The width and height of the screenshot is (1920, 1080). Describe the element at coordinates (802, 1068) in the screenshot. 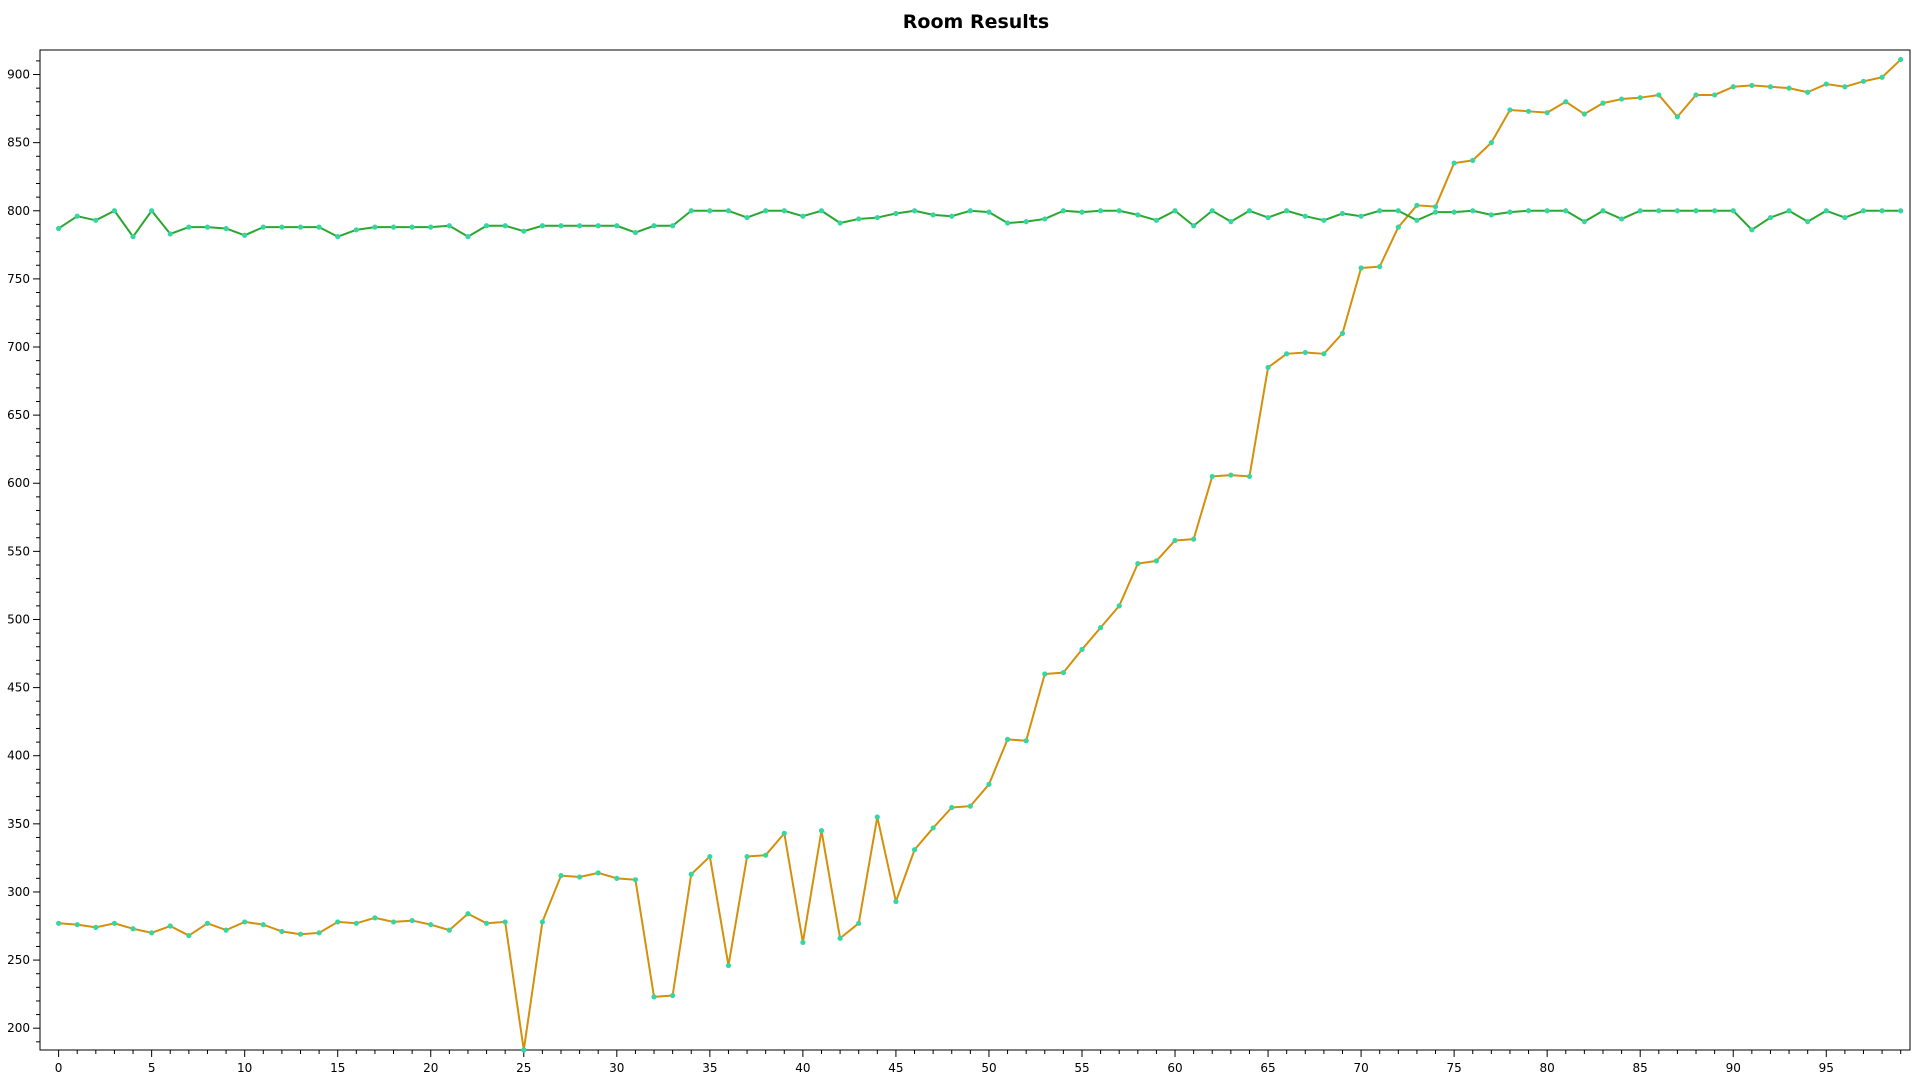

I see `x-tick-label: 40` at that location.